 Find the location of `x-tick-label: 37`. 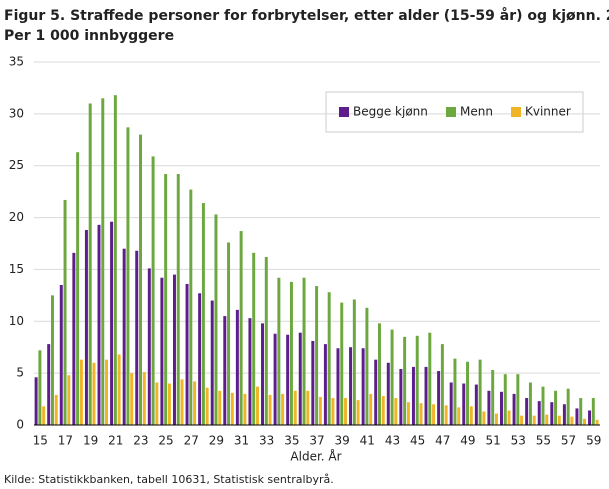

x-tick-label: 37 is located at coordinates (316, 441).